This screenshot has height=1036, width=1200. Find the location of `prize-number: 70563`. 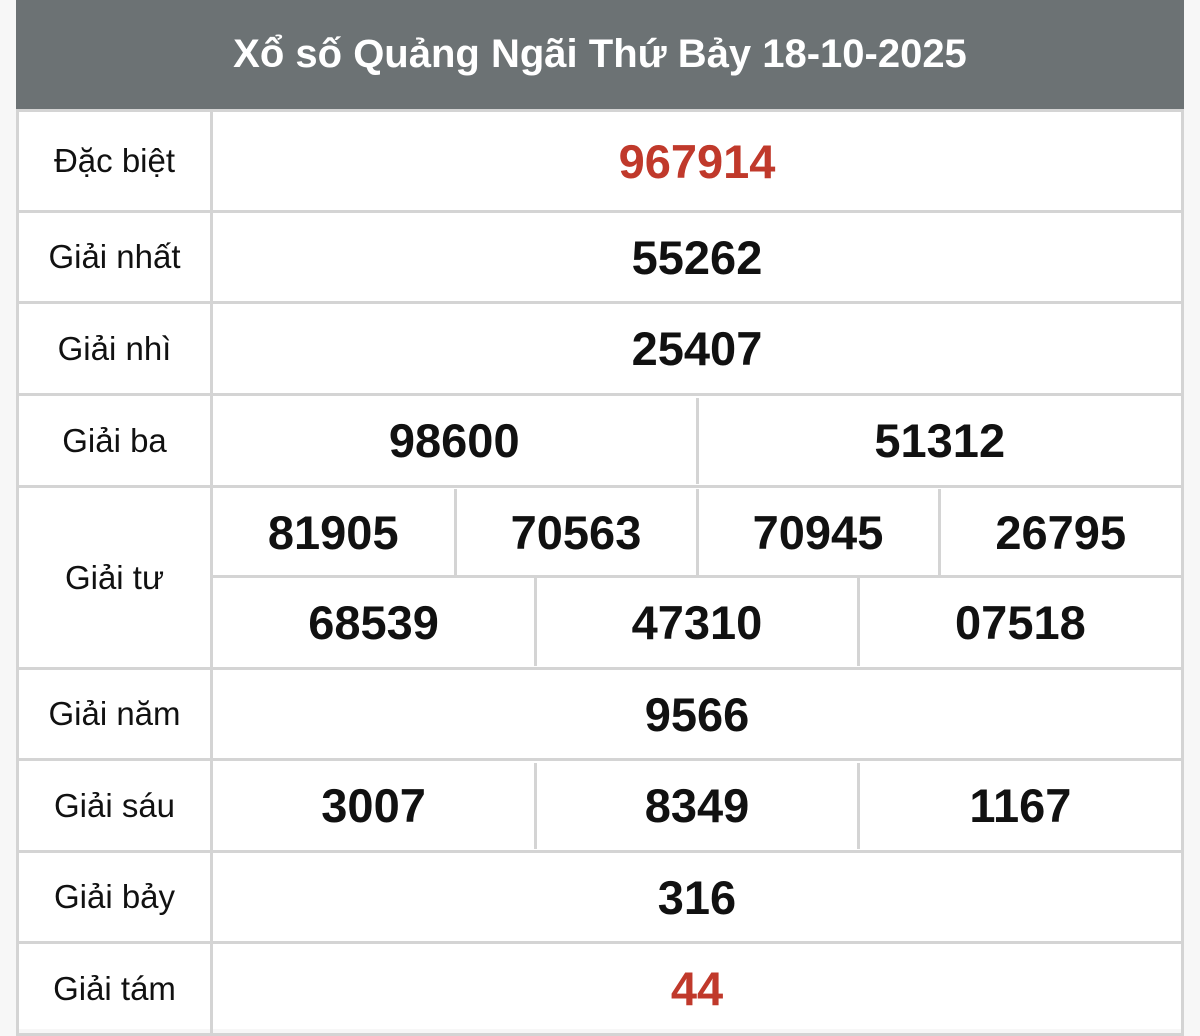

prize-number: 70563 is located at coordinates (575, 533).